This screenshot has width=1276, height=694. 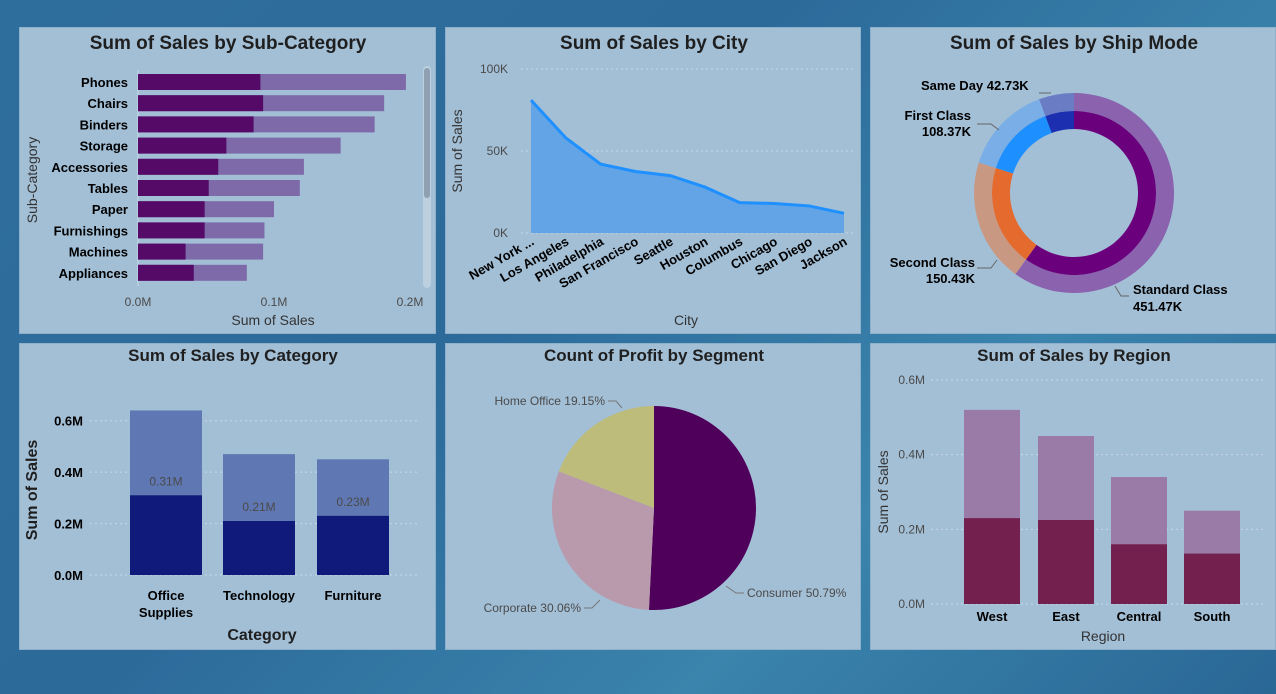 I want to click on y-tick-label: 50K, so click(x=497, y=151).